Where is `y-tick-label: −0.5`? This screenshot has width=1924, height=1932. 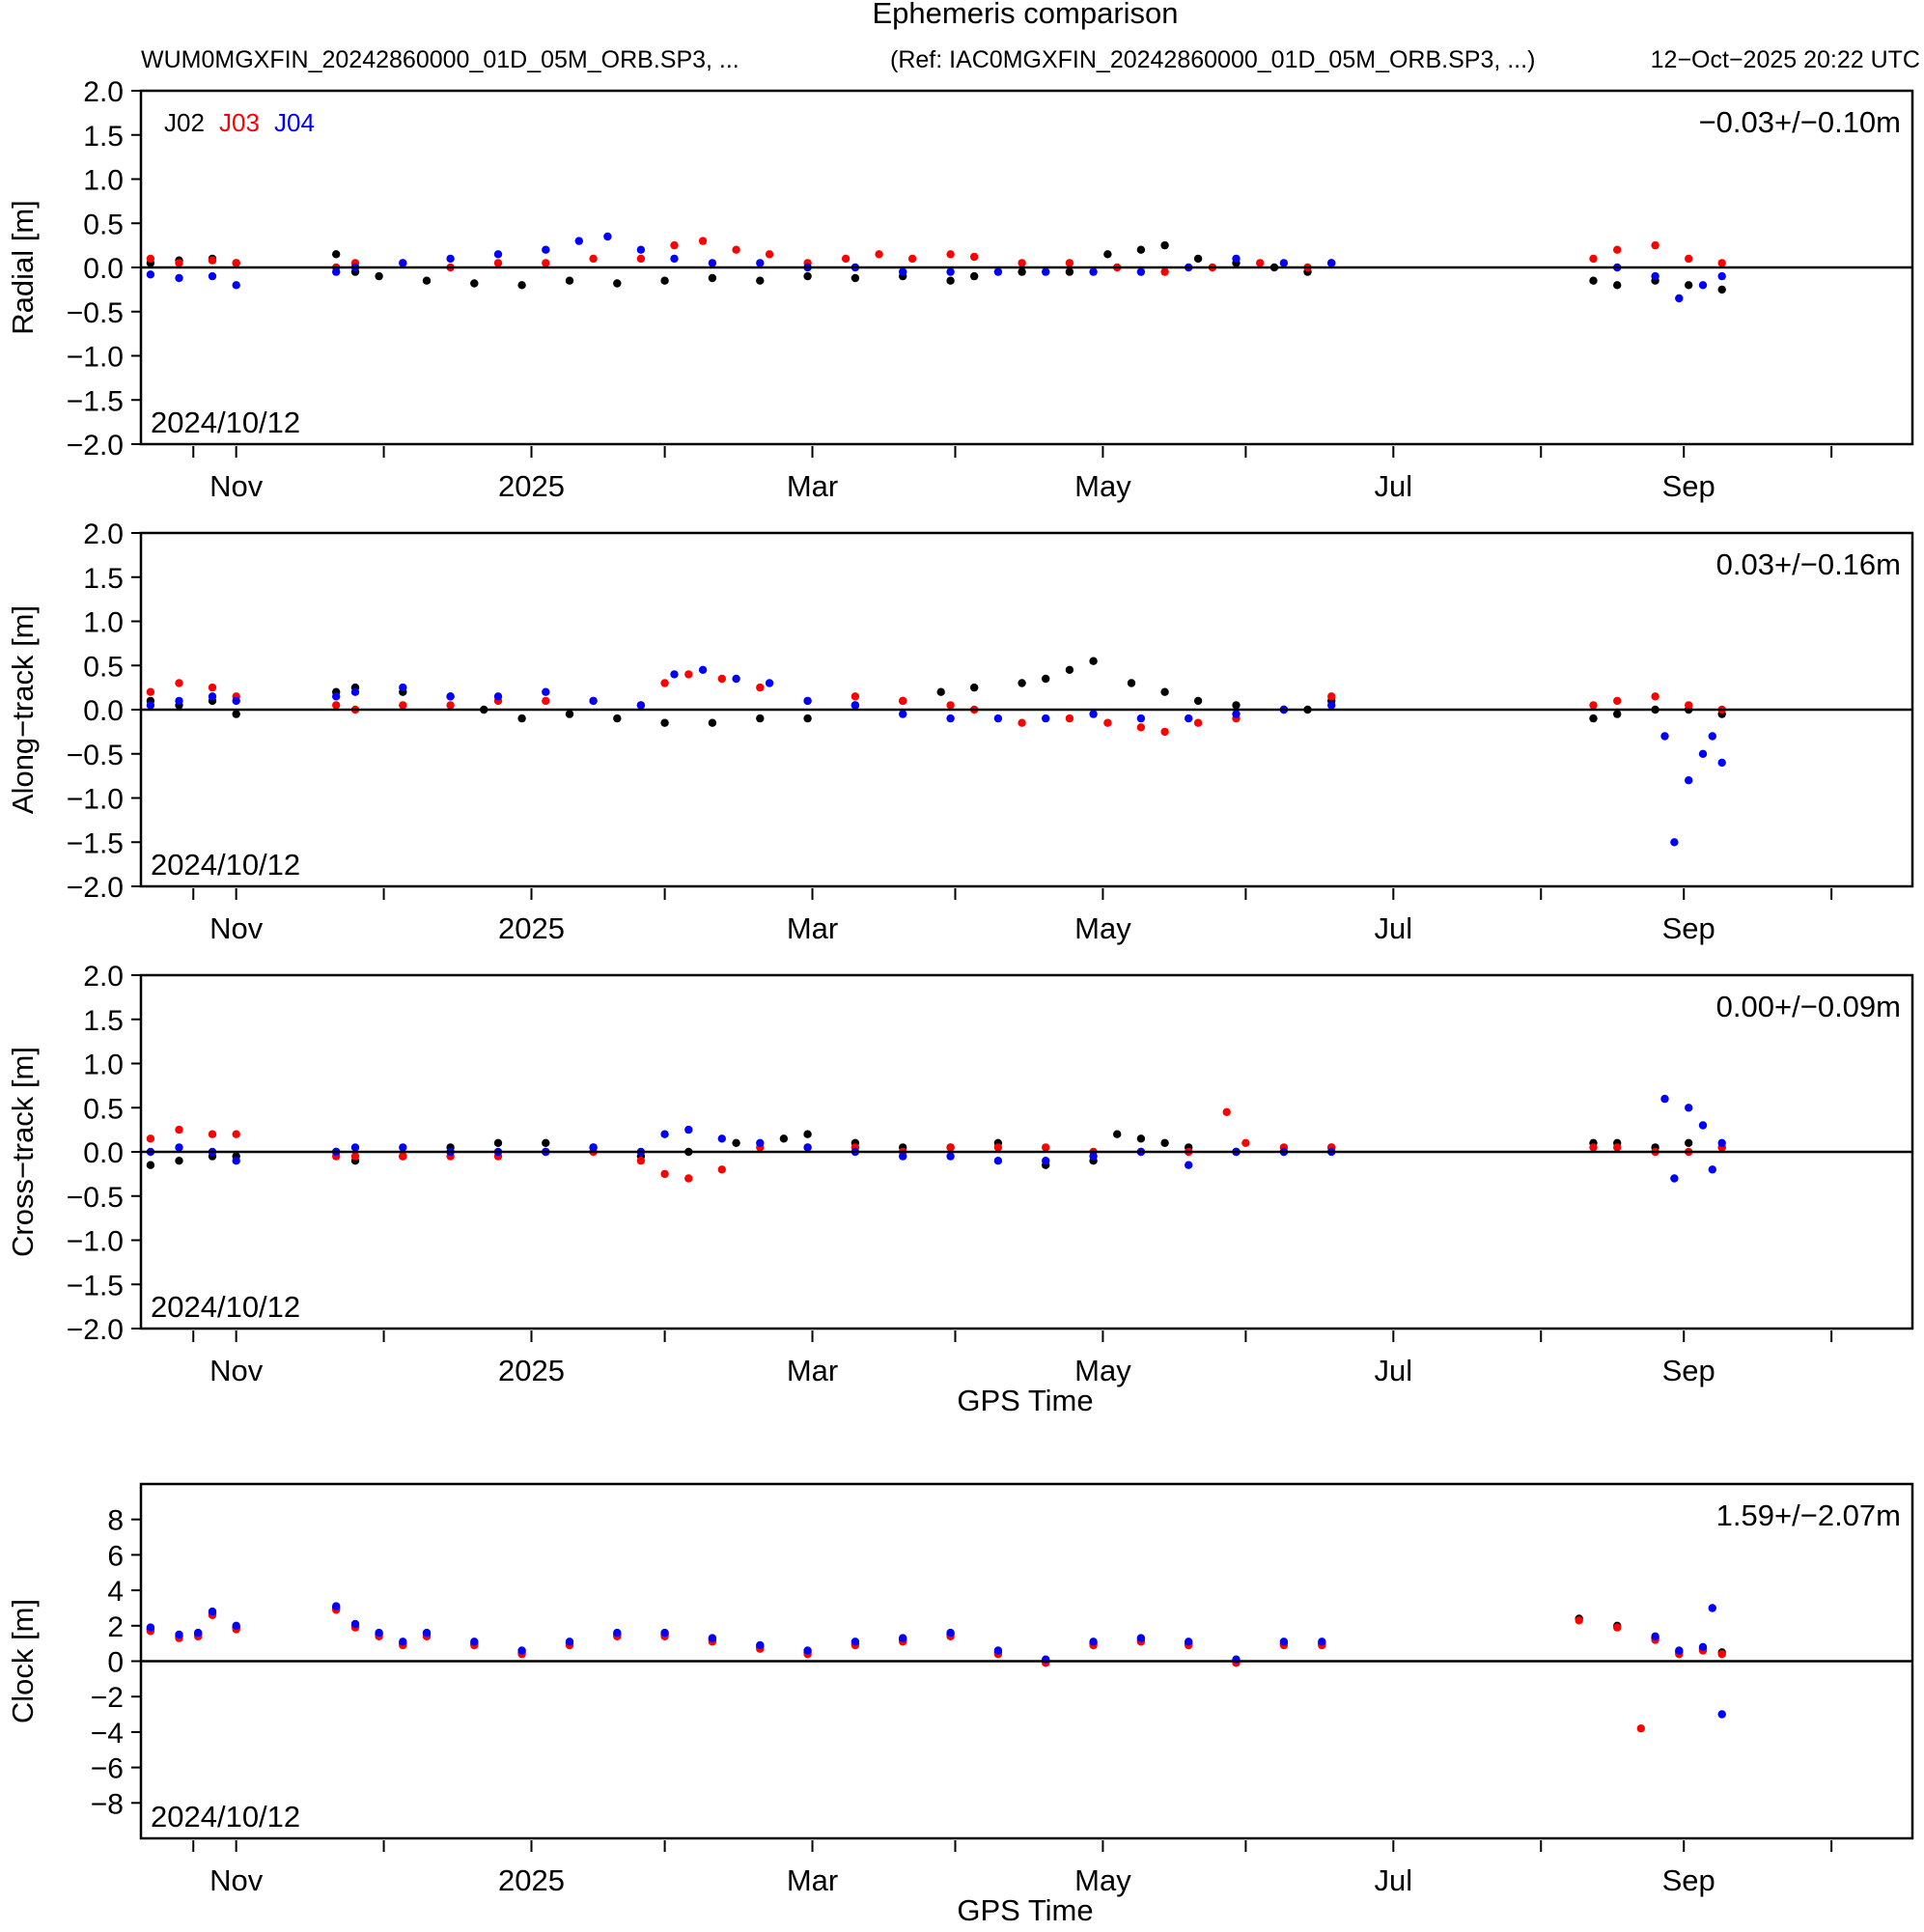 y-tick-label: −0.5 is located at coordinates (95, 313).